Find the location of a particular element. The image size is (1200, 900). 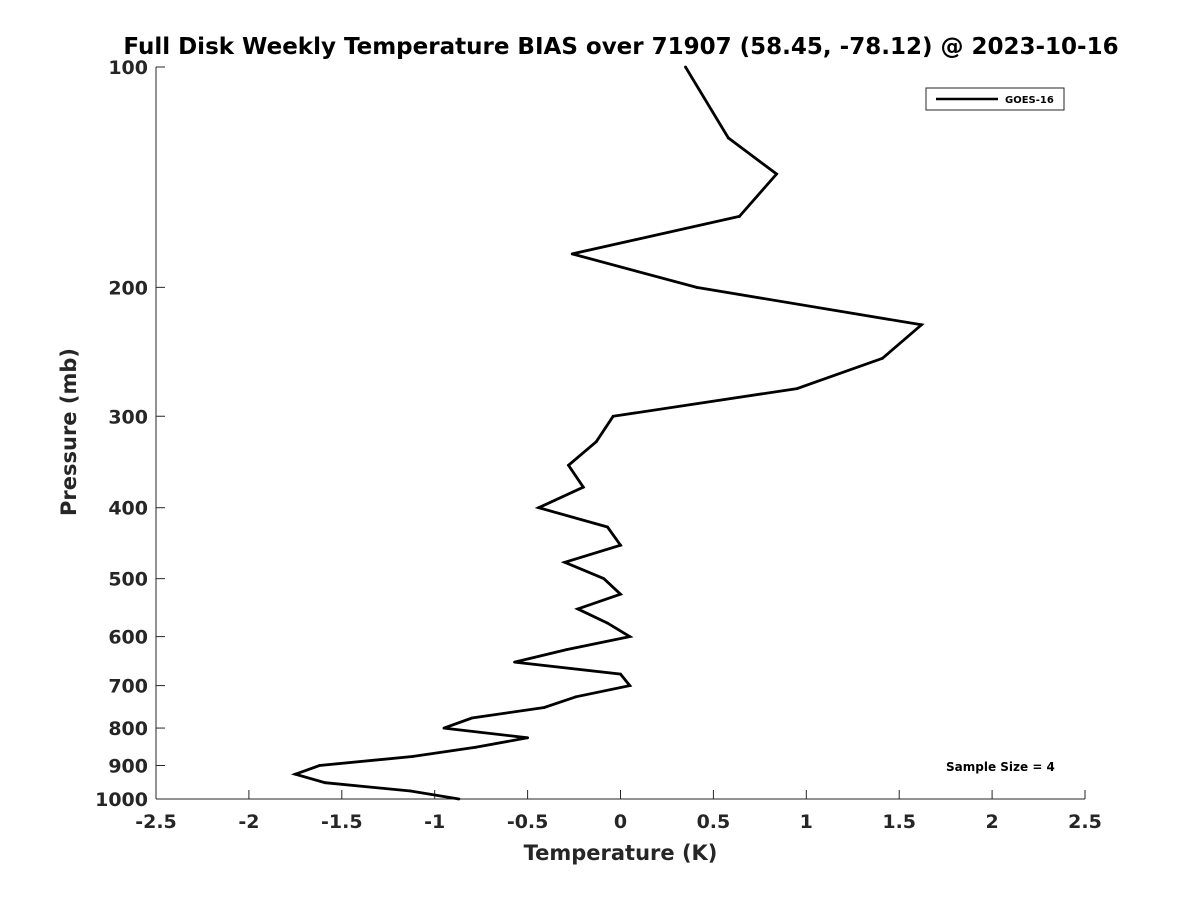

y-tick-label: 800 is located at coordinates (128, 729).